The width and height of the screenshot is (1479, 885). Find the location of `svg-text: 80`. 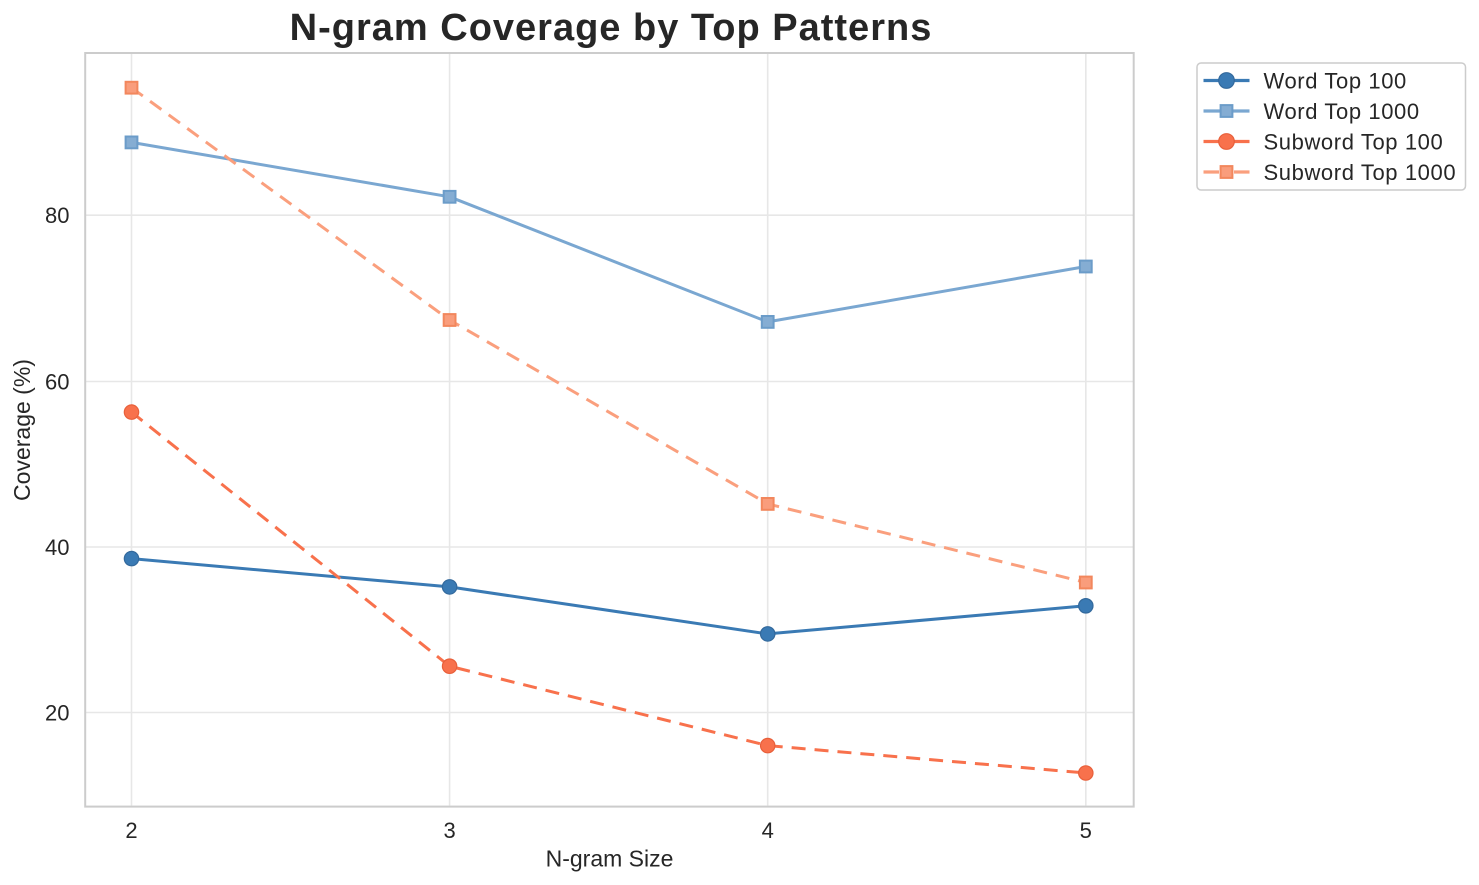

svg-text: 80 is located at coordinates (57, 215).